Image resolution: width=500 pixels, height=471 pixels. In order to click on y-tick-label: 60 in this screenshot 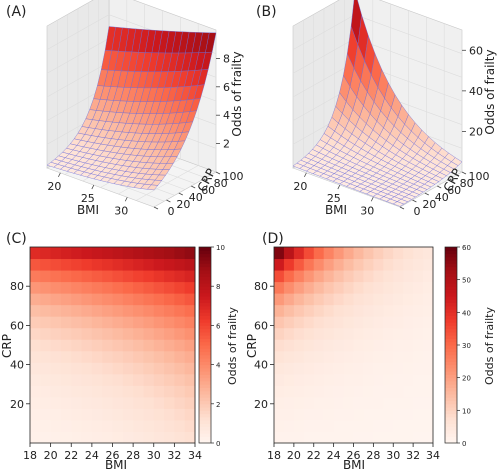, I will do `click(261, 325)`.